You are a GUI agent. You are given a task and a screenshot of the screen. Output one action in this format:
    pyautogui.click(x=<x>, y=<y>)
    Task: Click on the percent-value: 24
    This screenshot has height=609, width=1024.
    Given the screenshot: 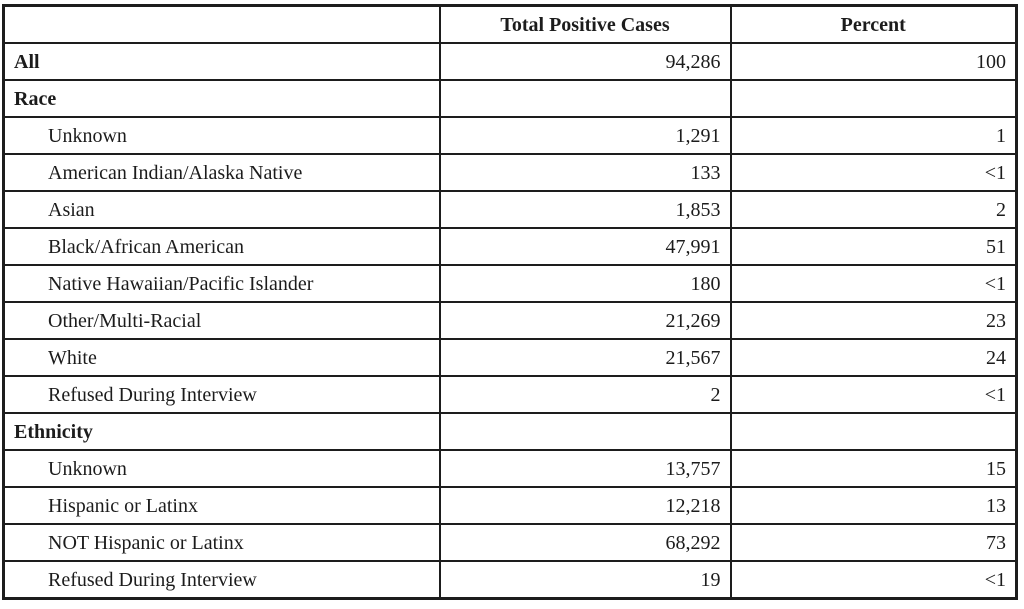 What is the action you would take?
    pyautogui.click(x=873, y=357)
    